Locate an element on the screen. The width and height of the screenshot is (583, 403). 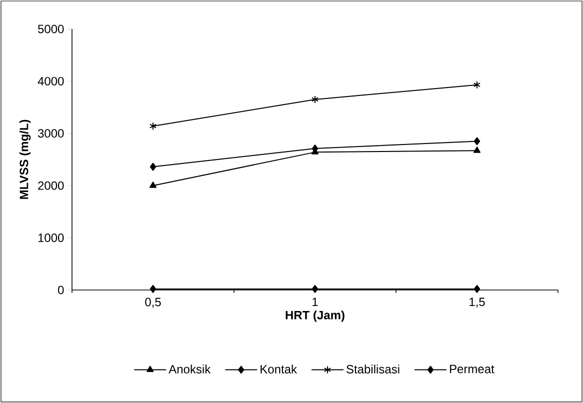
legend-label: Permeat is located at coordinates (472, 369).